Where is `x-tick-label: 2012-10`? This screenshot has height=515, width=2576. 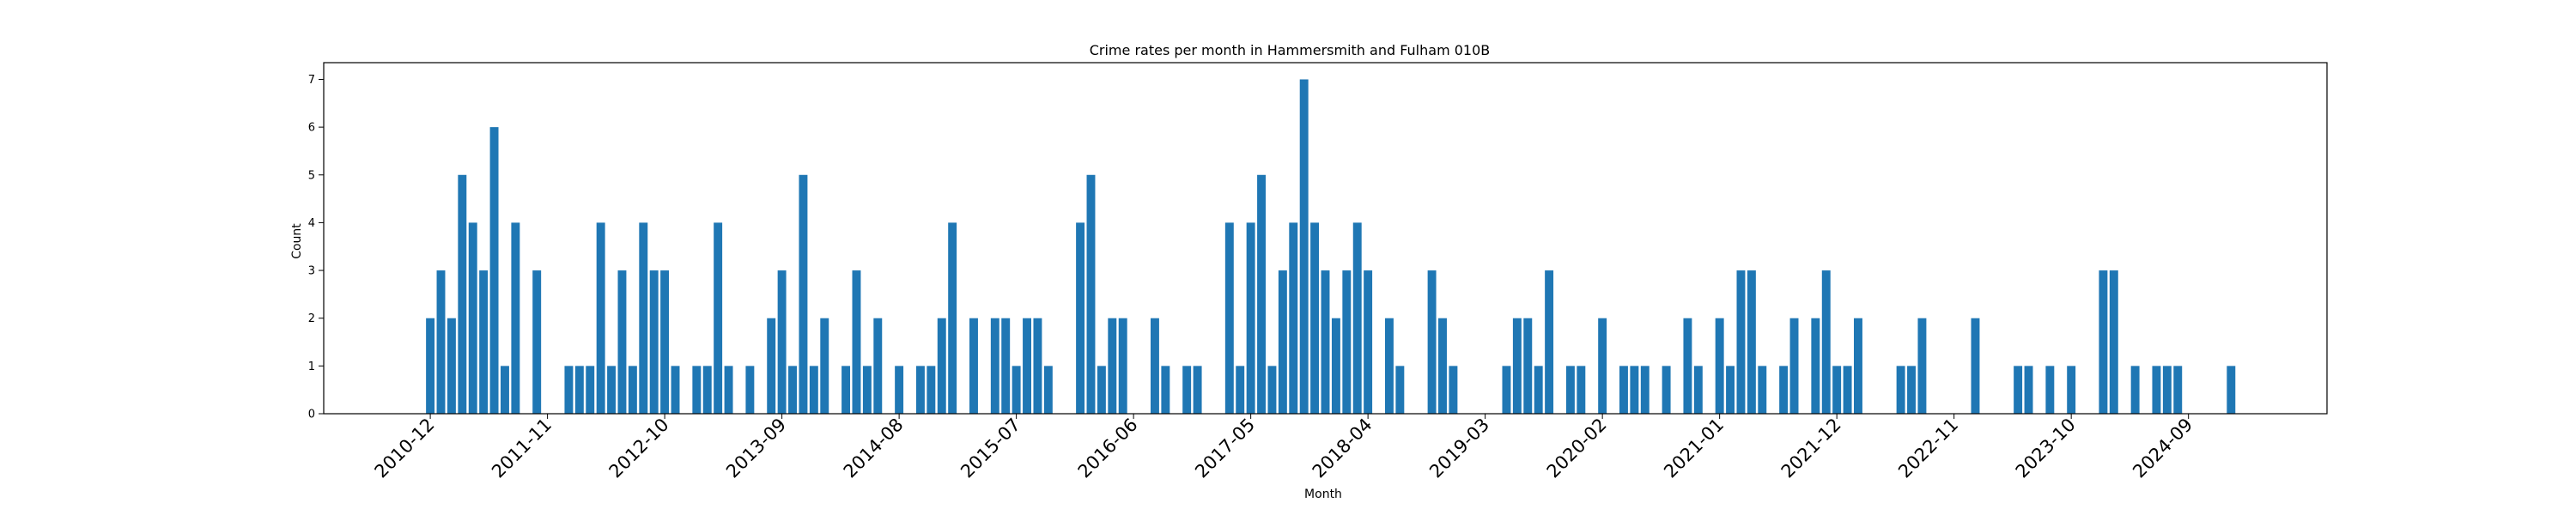 x-tick-label: 2012-10 is located at coordinates (639, 448).